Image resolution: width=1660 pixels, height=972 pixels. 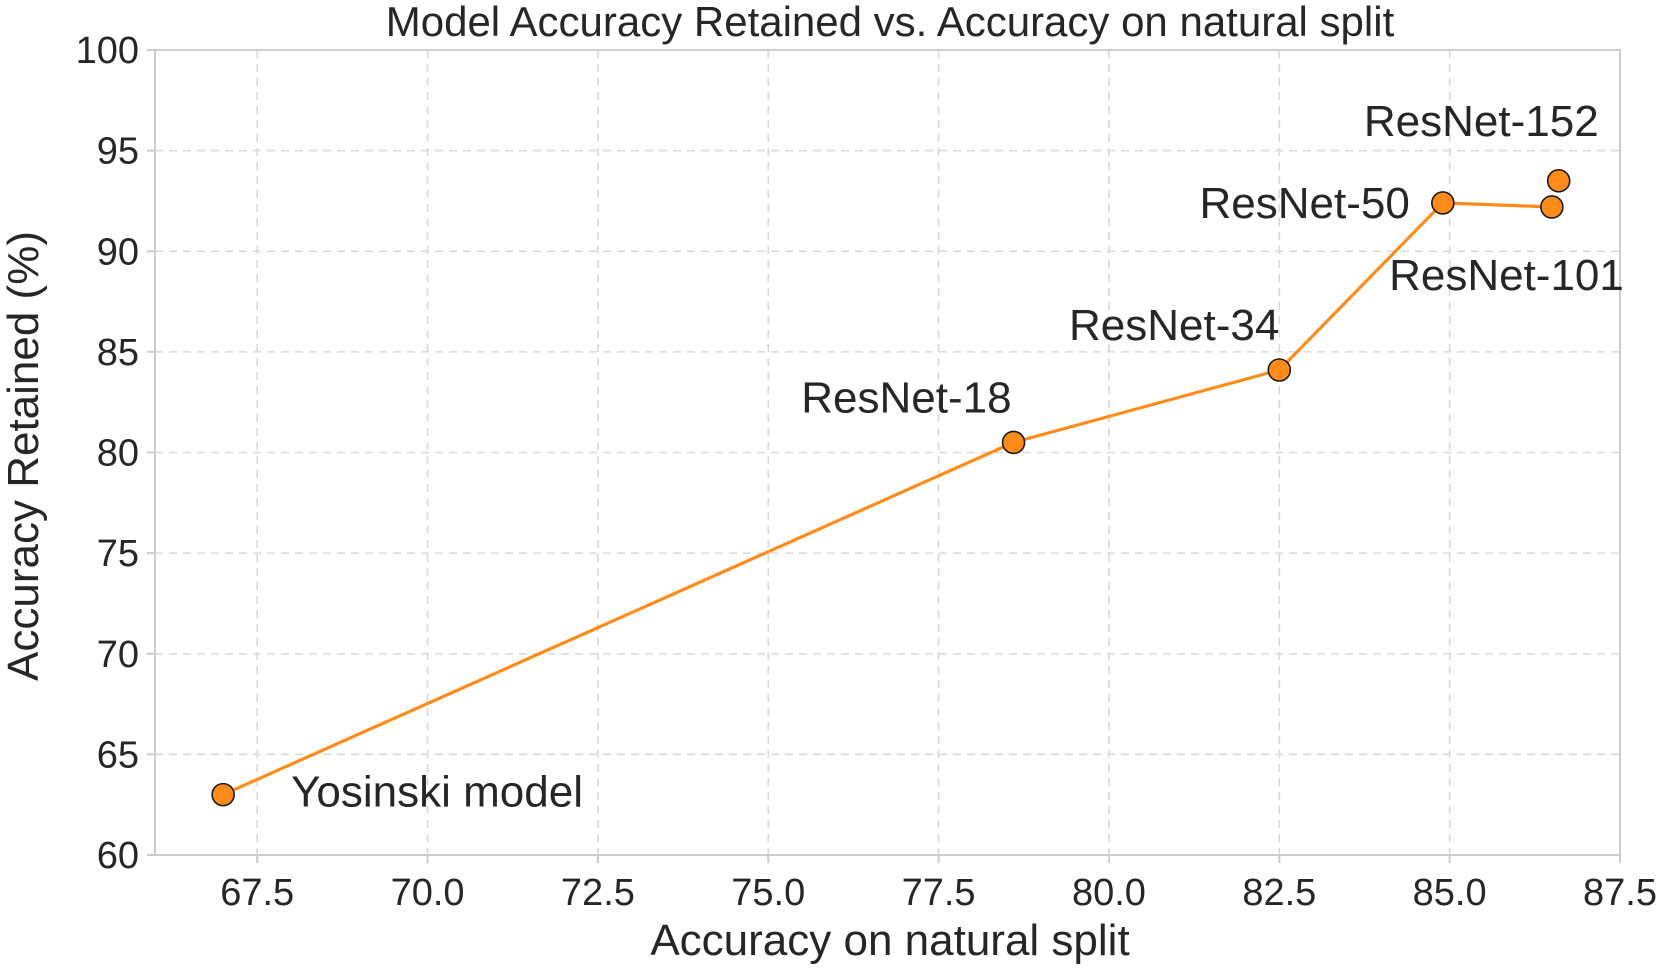 I want to click on point-label: ResNet-152, so click(x=1481, y=121).